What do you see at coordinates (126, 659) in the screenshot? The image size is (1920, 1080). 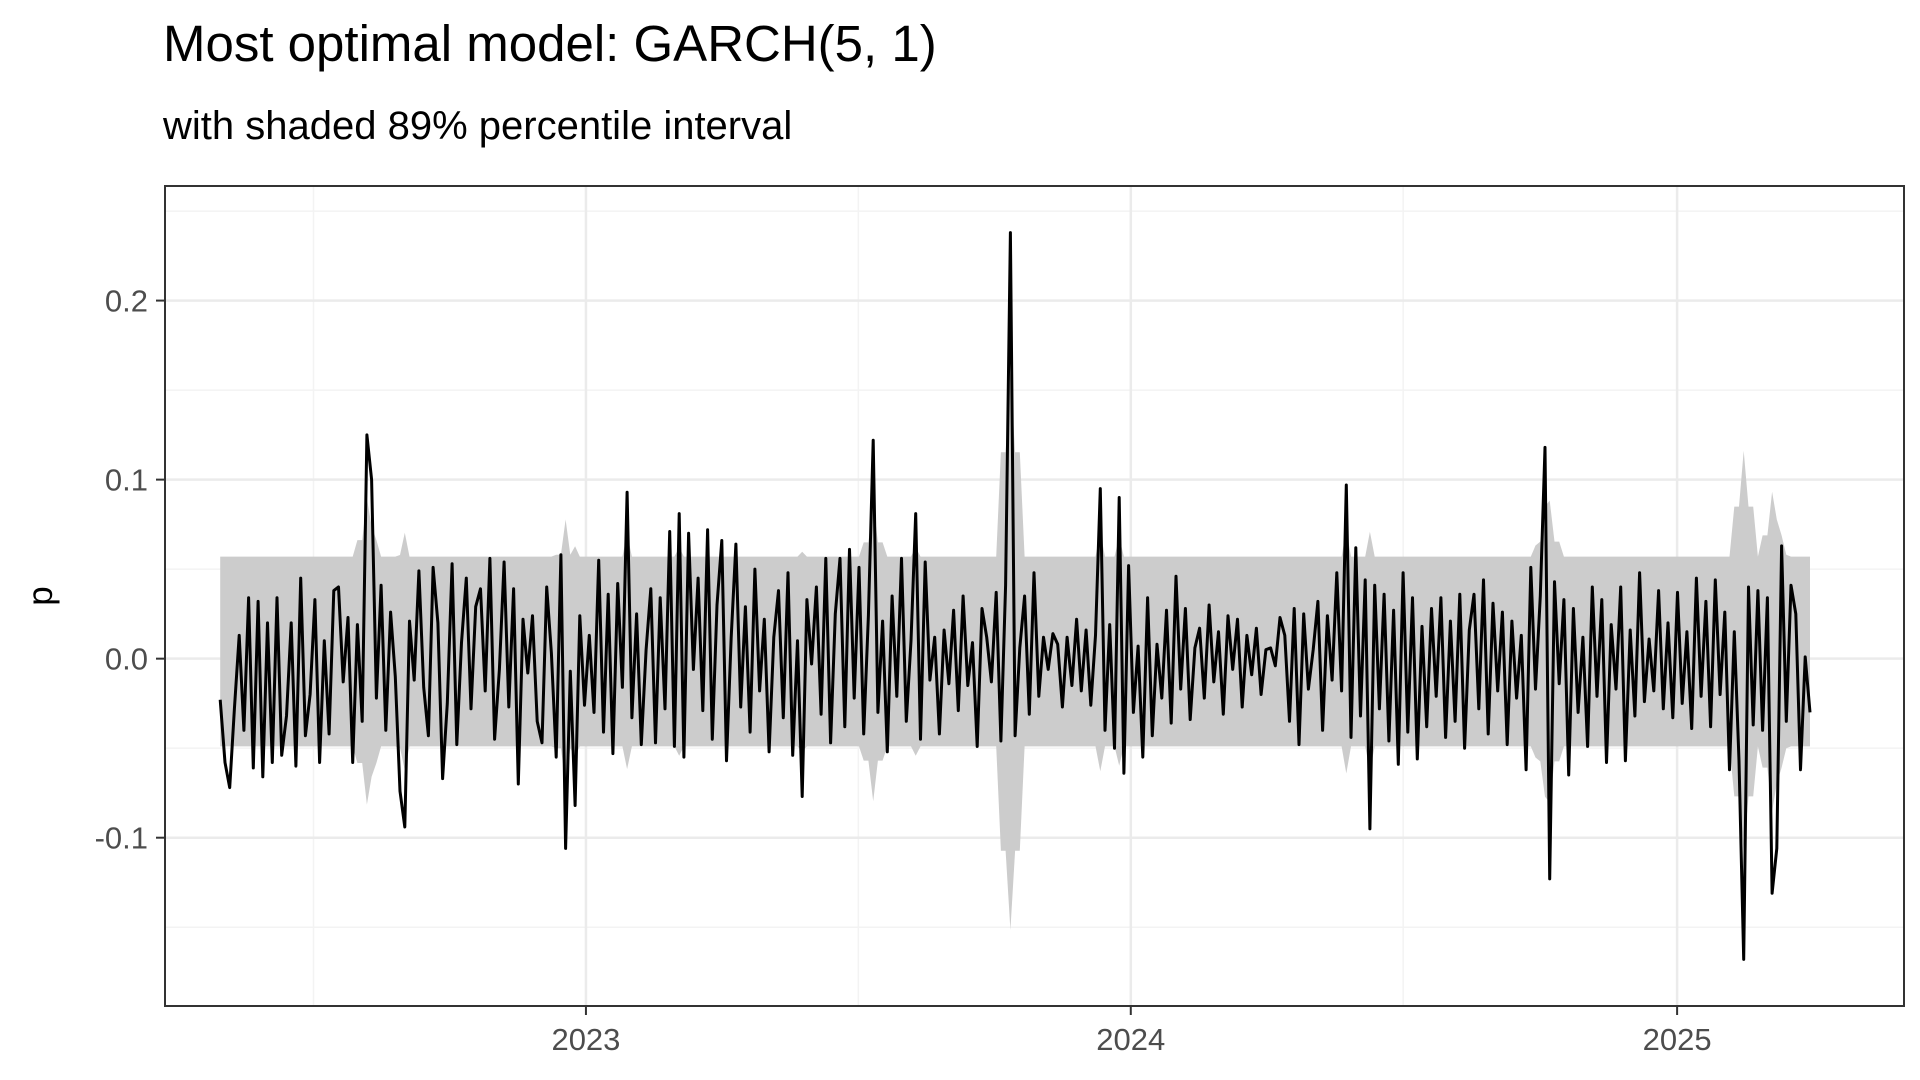 I see `y-tick-label: 0.0` at bounding box center [126, 659].